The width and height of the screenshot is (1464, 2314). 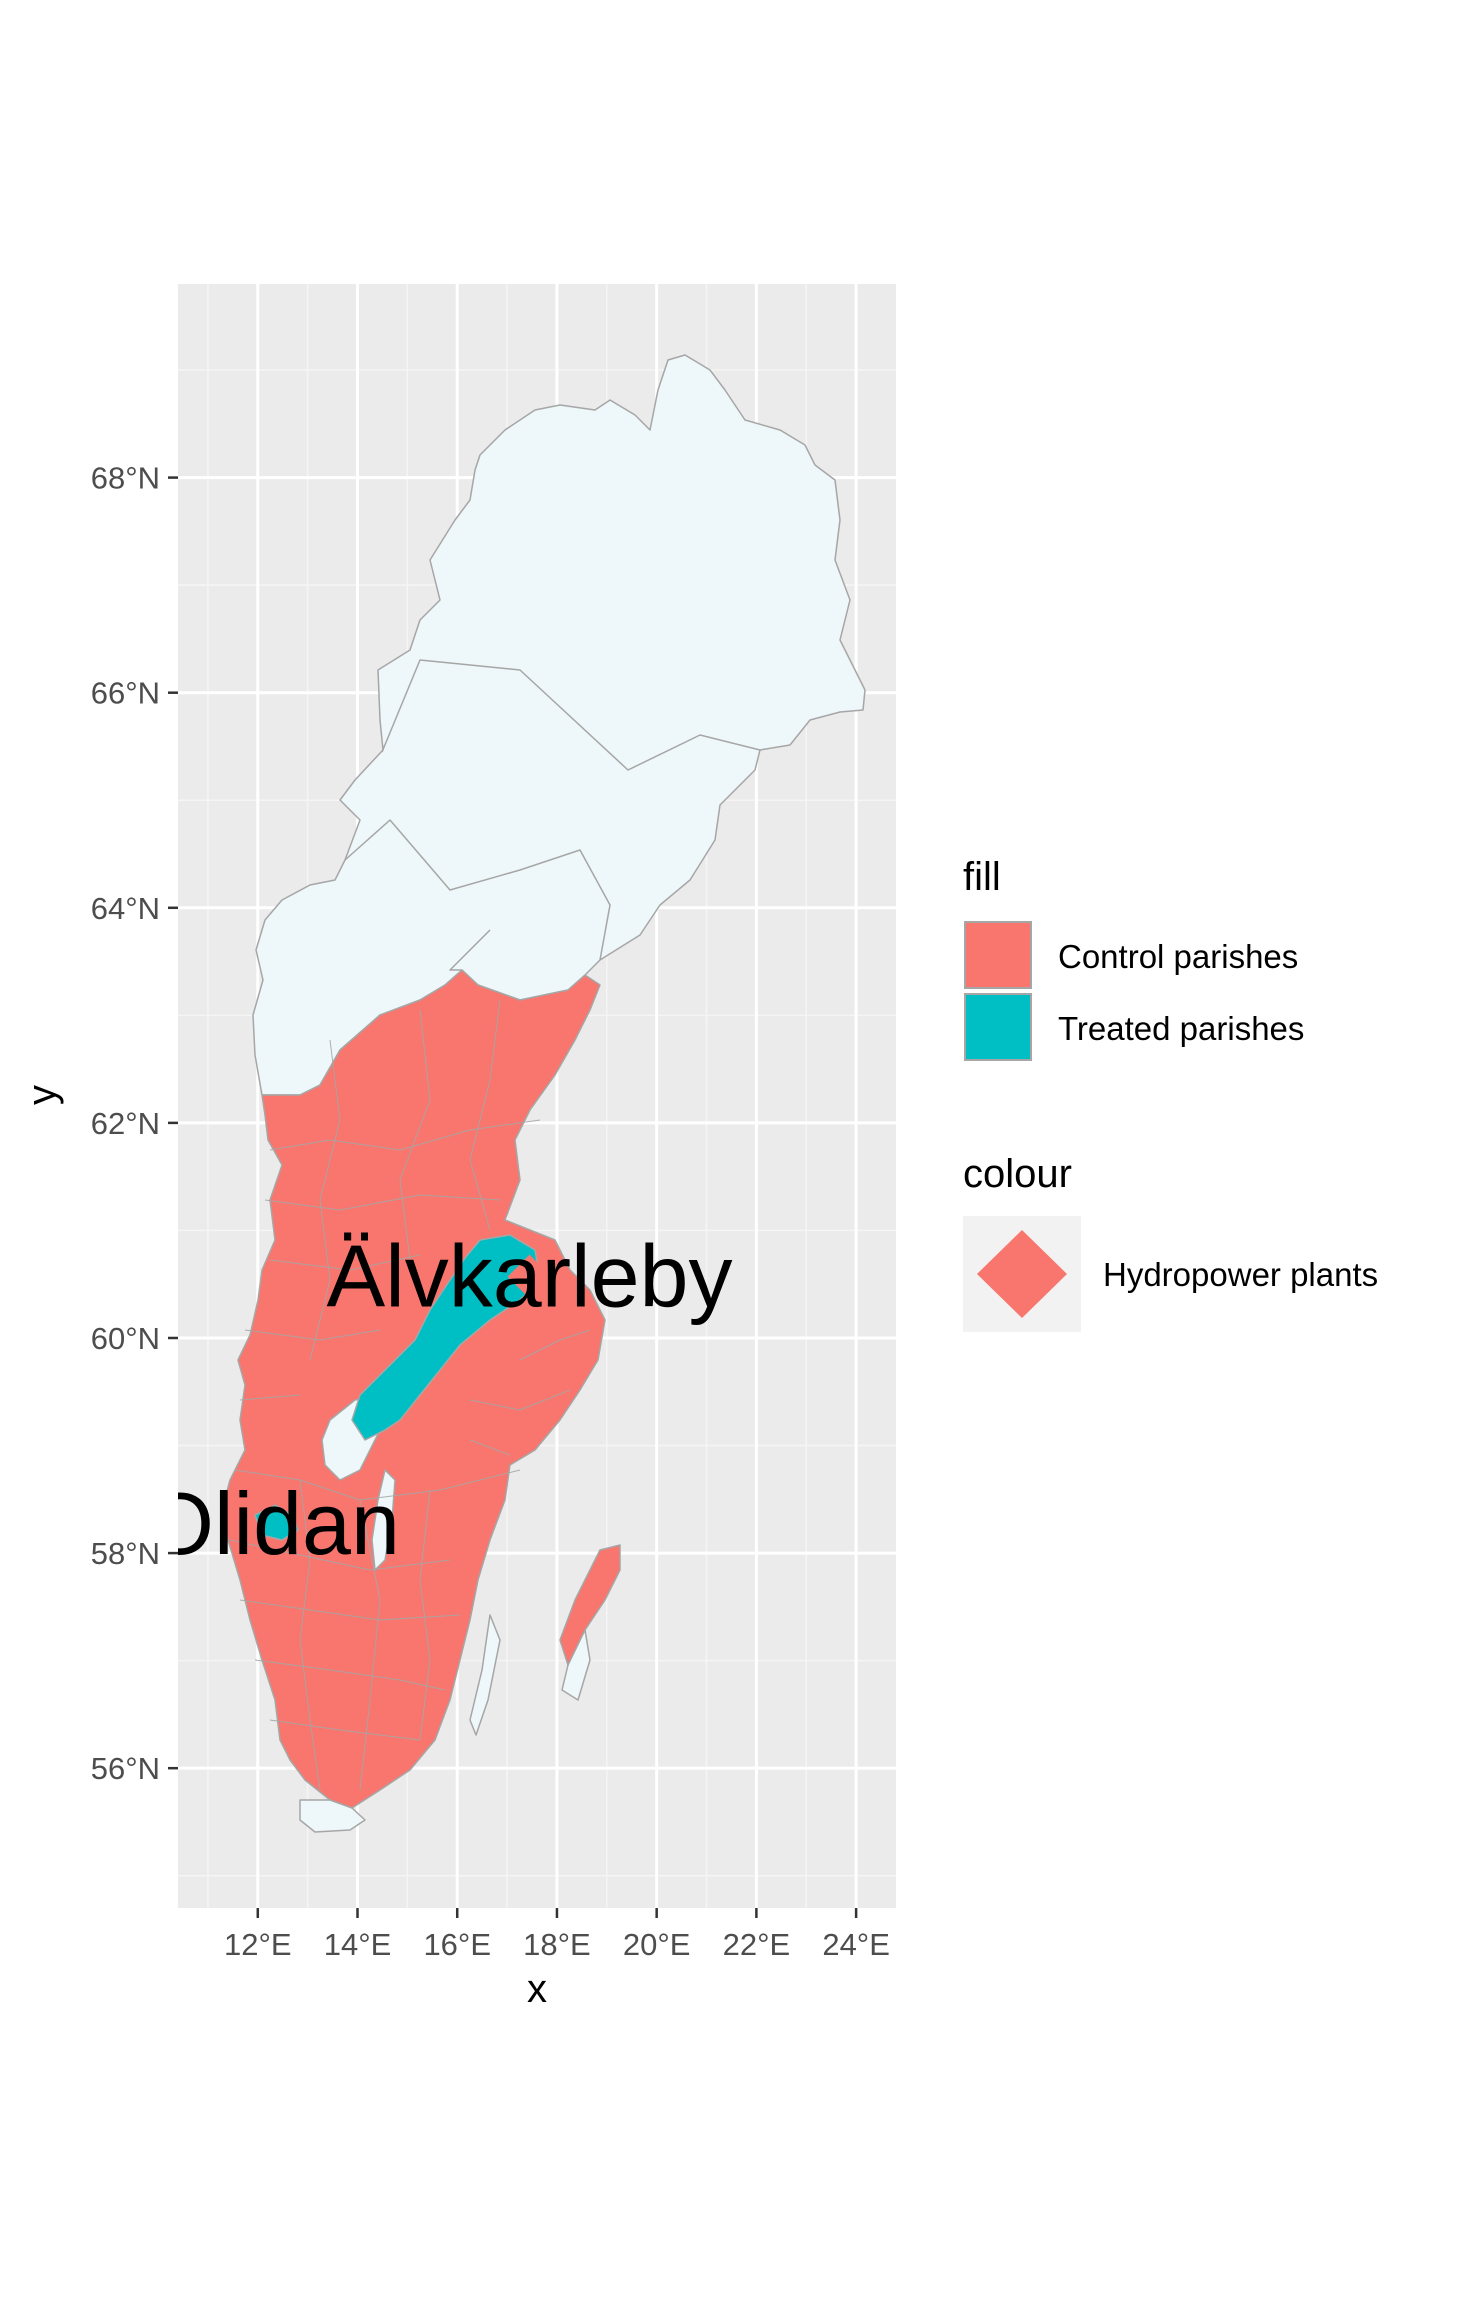 What do you see at coordinates (125, 908) in the screenshot?
I see `y-tick-label: 64°N` at bounding box center [125, 908].